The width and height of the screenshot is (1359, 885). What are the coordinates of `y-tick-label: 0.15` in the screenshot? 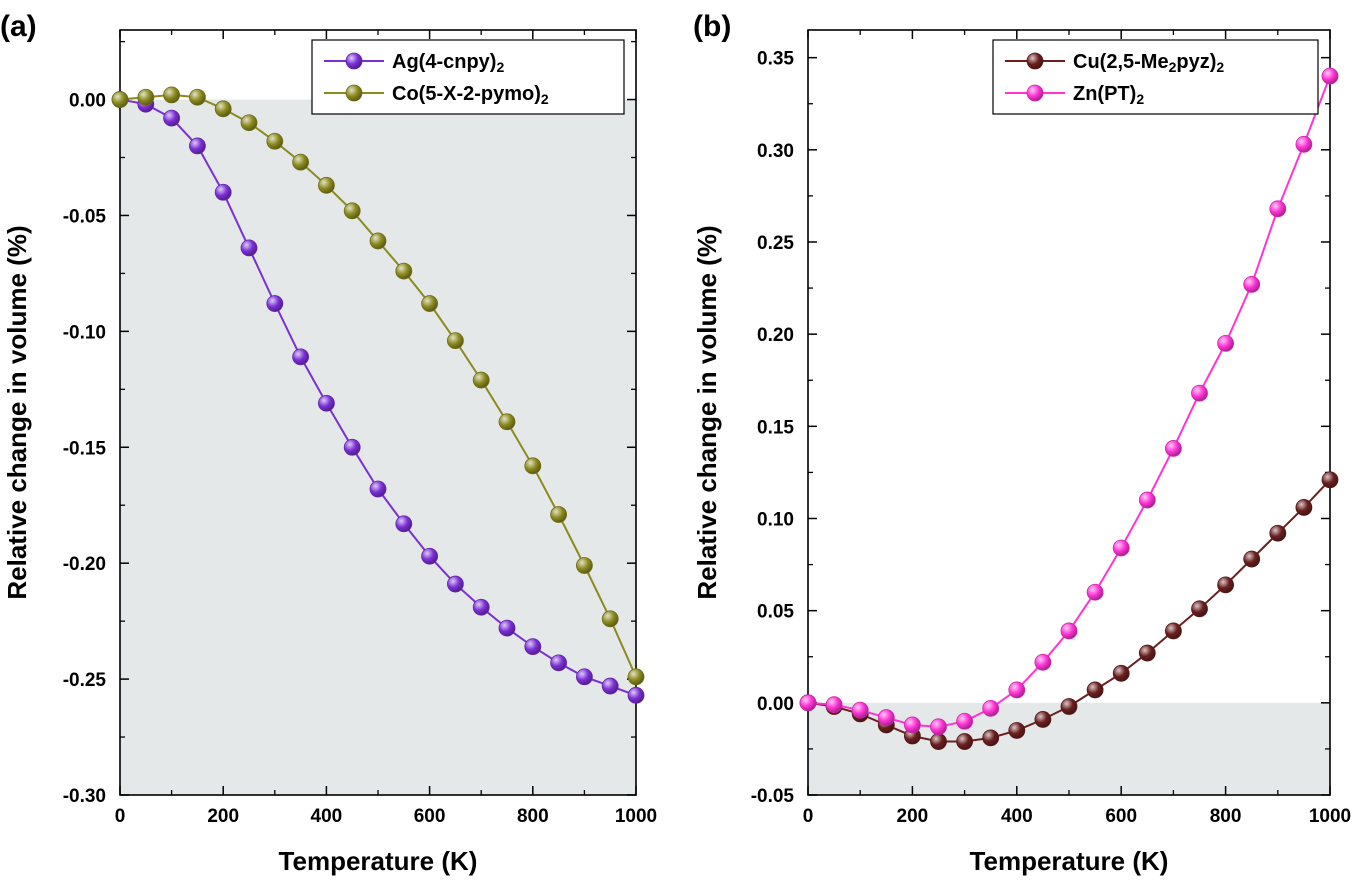 It's located at (775, 427).